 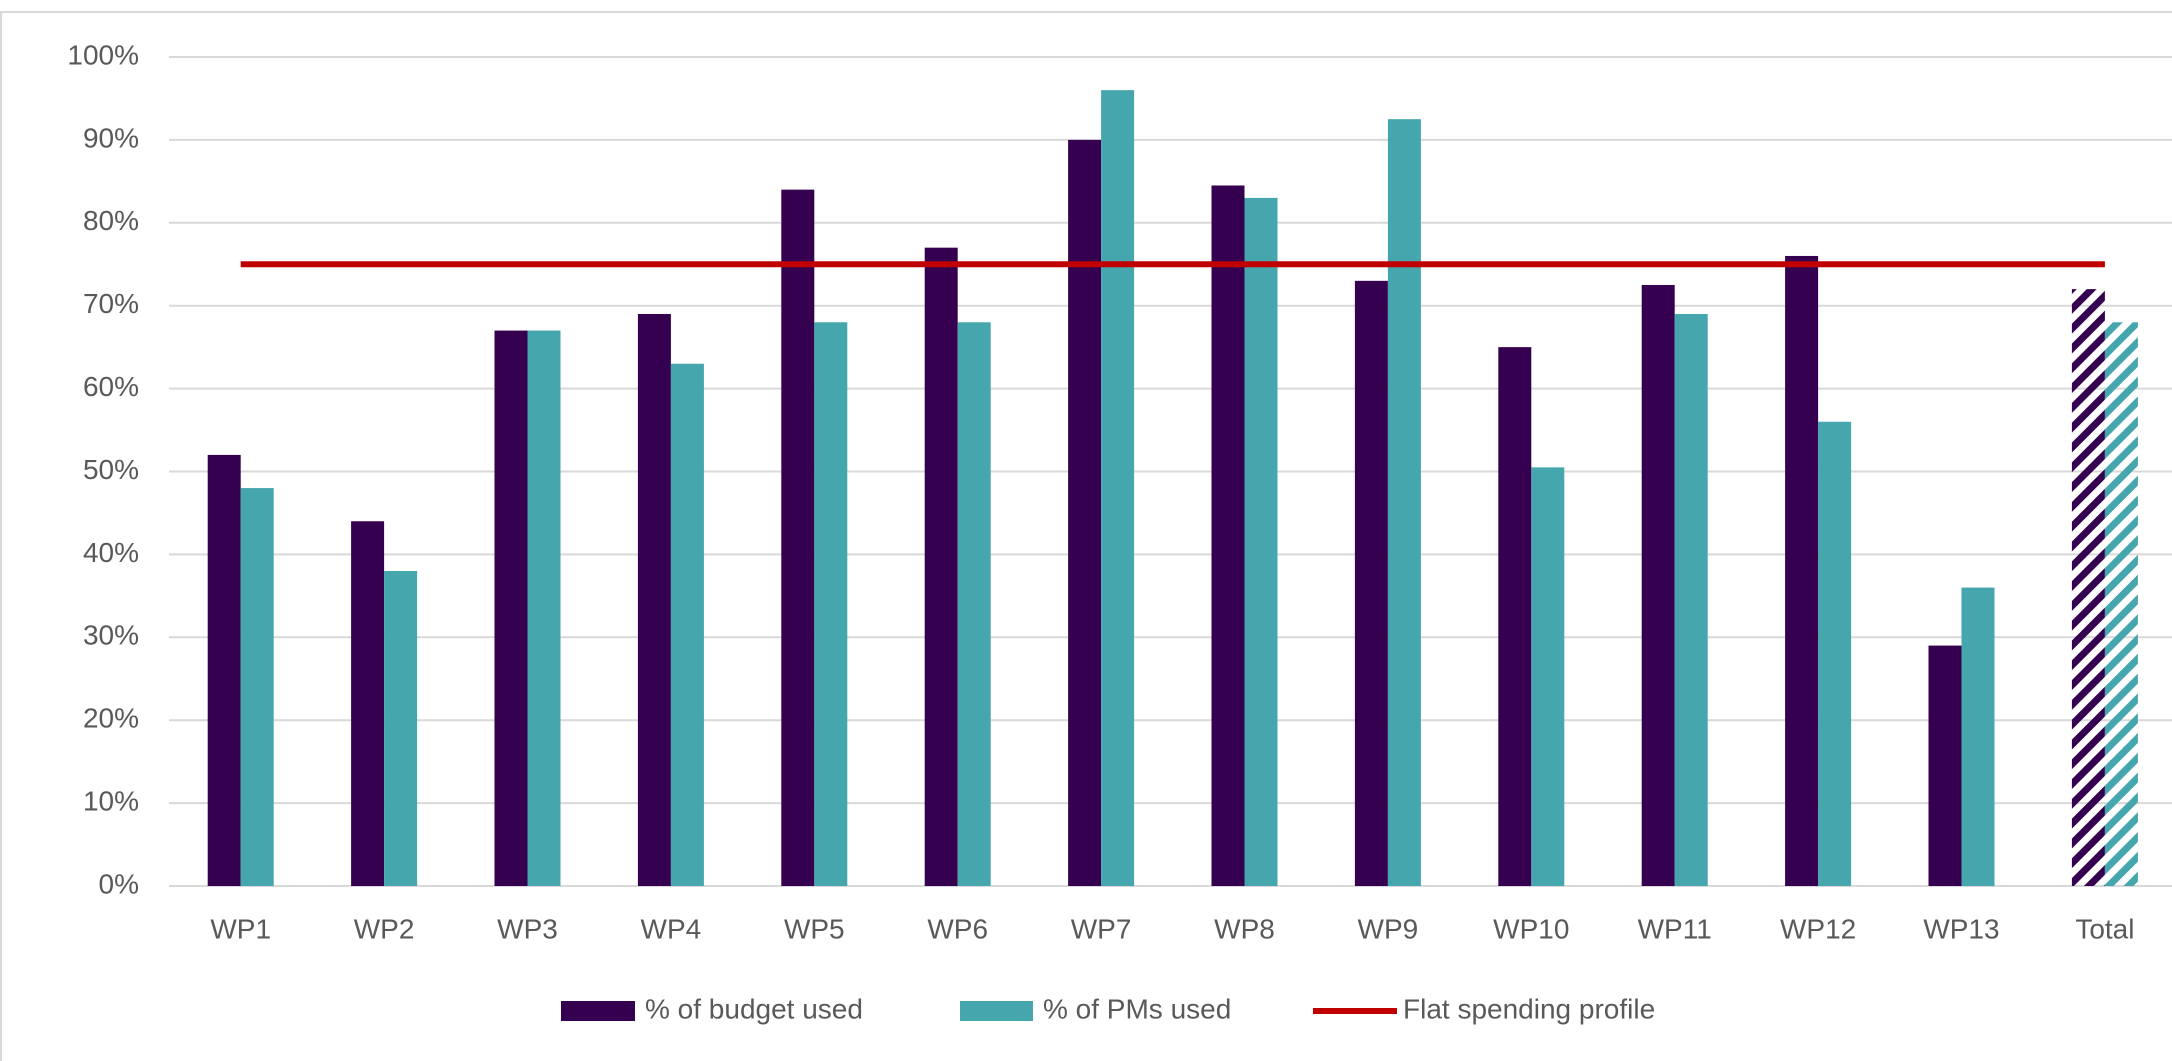 I want to click on y-tick-label: 70%, so click(x=111, y=303).